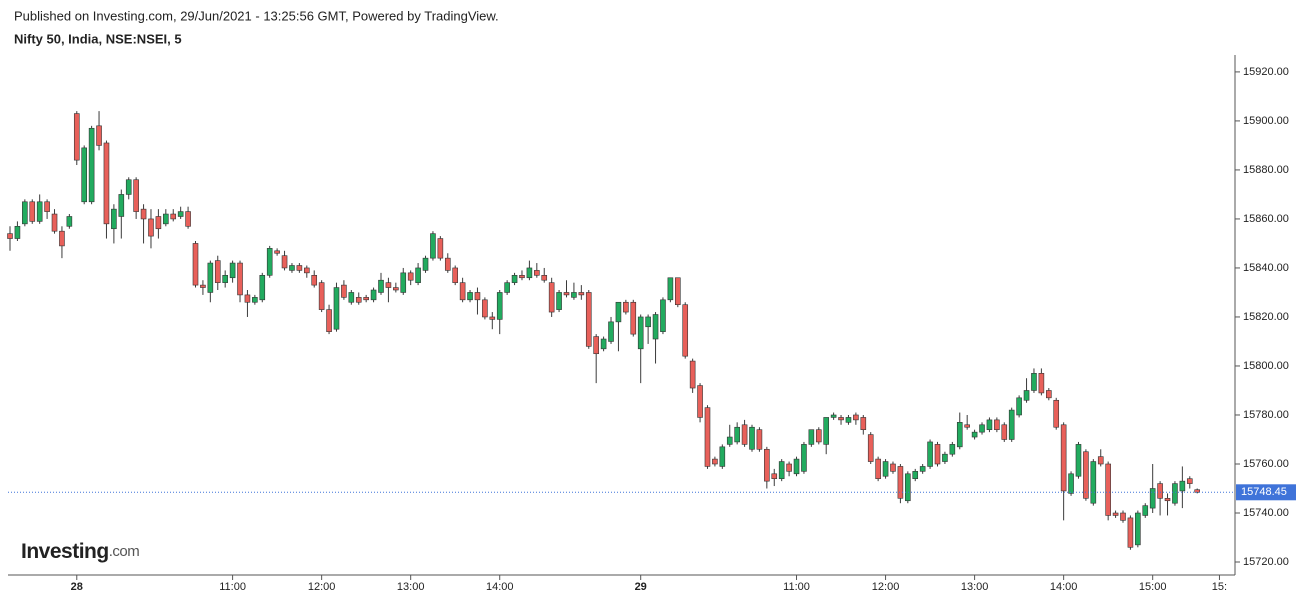 The image size is (1299, 598). I want to click on y-tick-label: 15760.00, so click(1266, 464).